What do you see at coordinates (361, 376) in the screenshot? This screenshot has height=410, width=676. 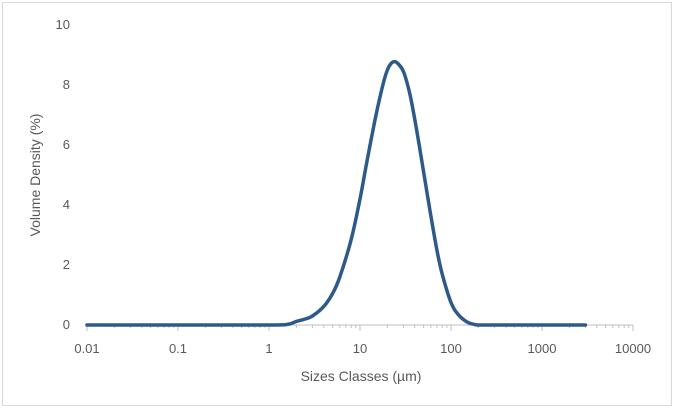 I see `x-axis-title: Sizes Classes (µm)` at bounding box center [361, 376].